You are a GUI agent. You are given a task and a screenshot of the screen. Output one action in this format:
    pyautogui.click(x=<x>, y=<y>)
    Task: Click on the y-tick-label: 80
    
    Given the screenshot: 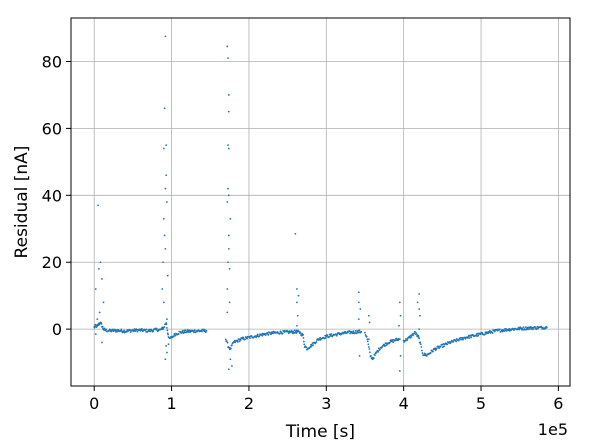 What is the action you would take?
    pyautogui.click(x=52, y=61)
    